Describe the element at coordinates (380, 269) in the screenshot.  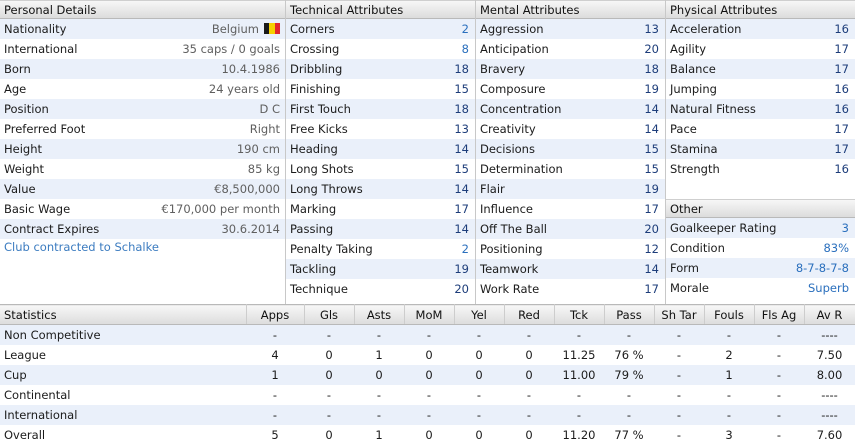
I see `technical-row-tackling: Tackling 19` at that location.